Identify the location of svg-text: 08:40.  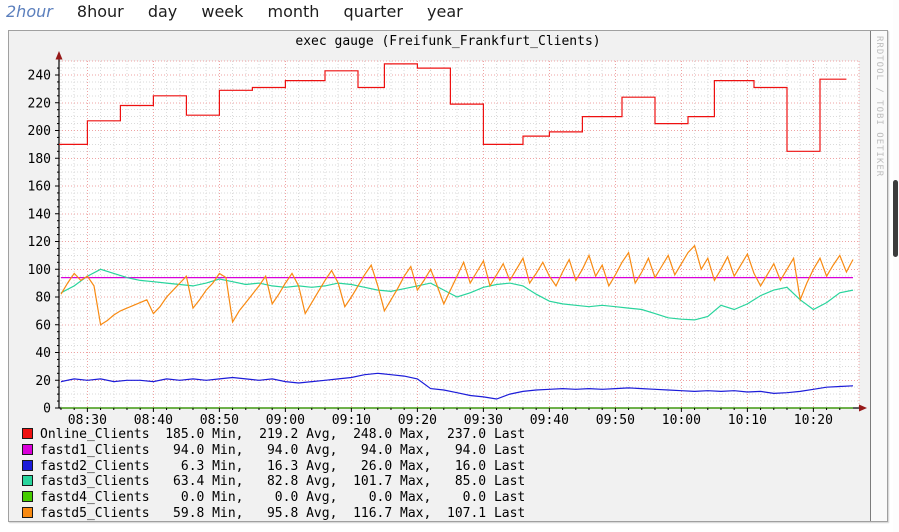
(153, 420).